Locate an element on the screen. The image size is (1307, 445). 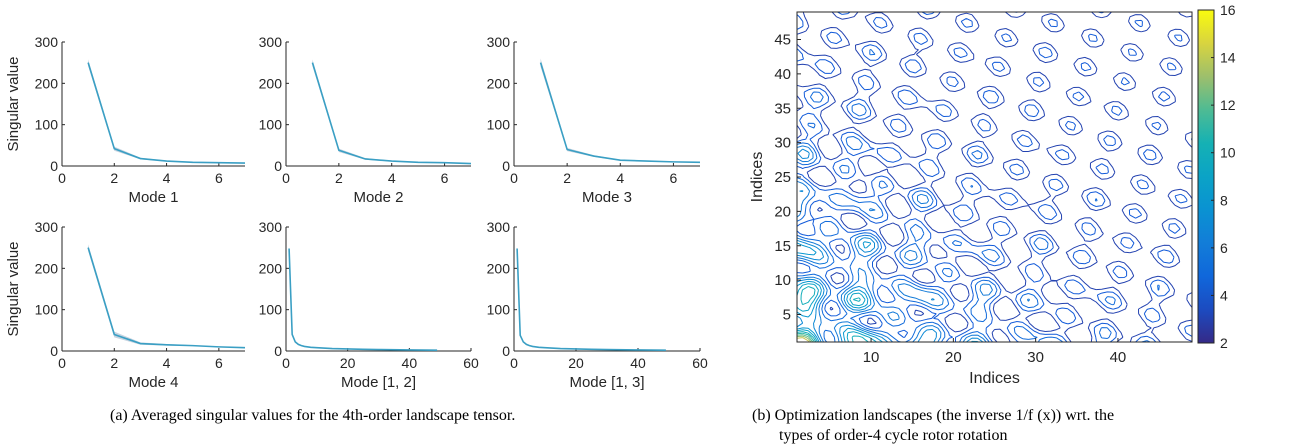
x-axis-label: Mode [1, 3] is located at coordinates (606, 382).